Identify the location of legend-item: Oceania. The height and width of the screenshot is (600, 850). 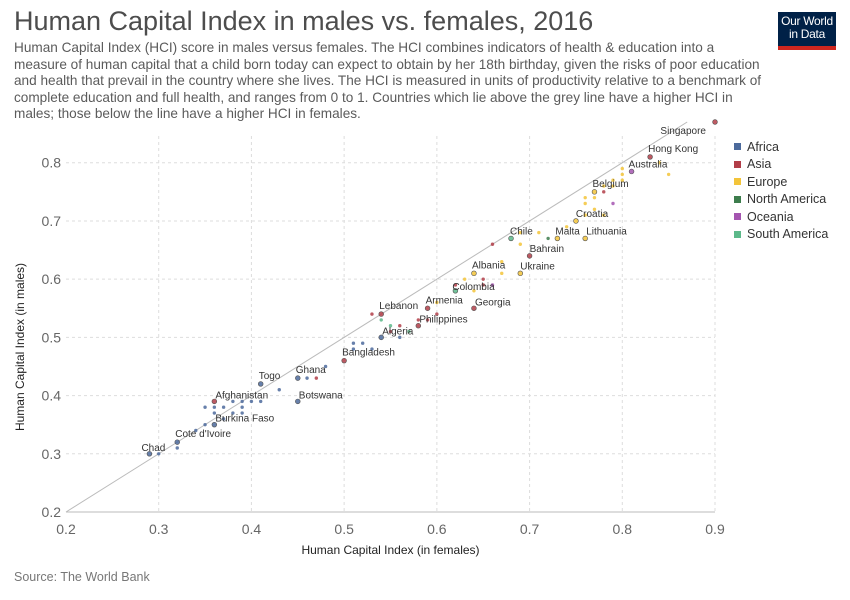
(781, 217).